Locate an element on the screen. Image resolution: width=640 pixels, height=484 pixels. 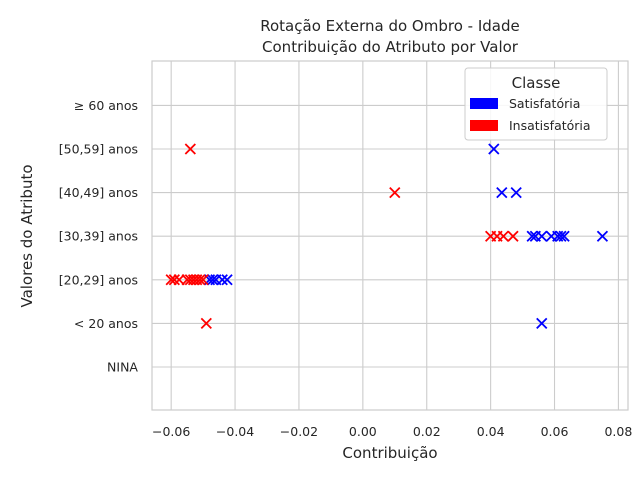
legend-box is located at coordinates (536, 104).